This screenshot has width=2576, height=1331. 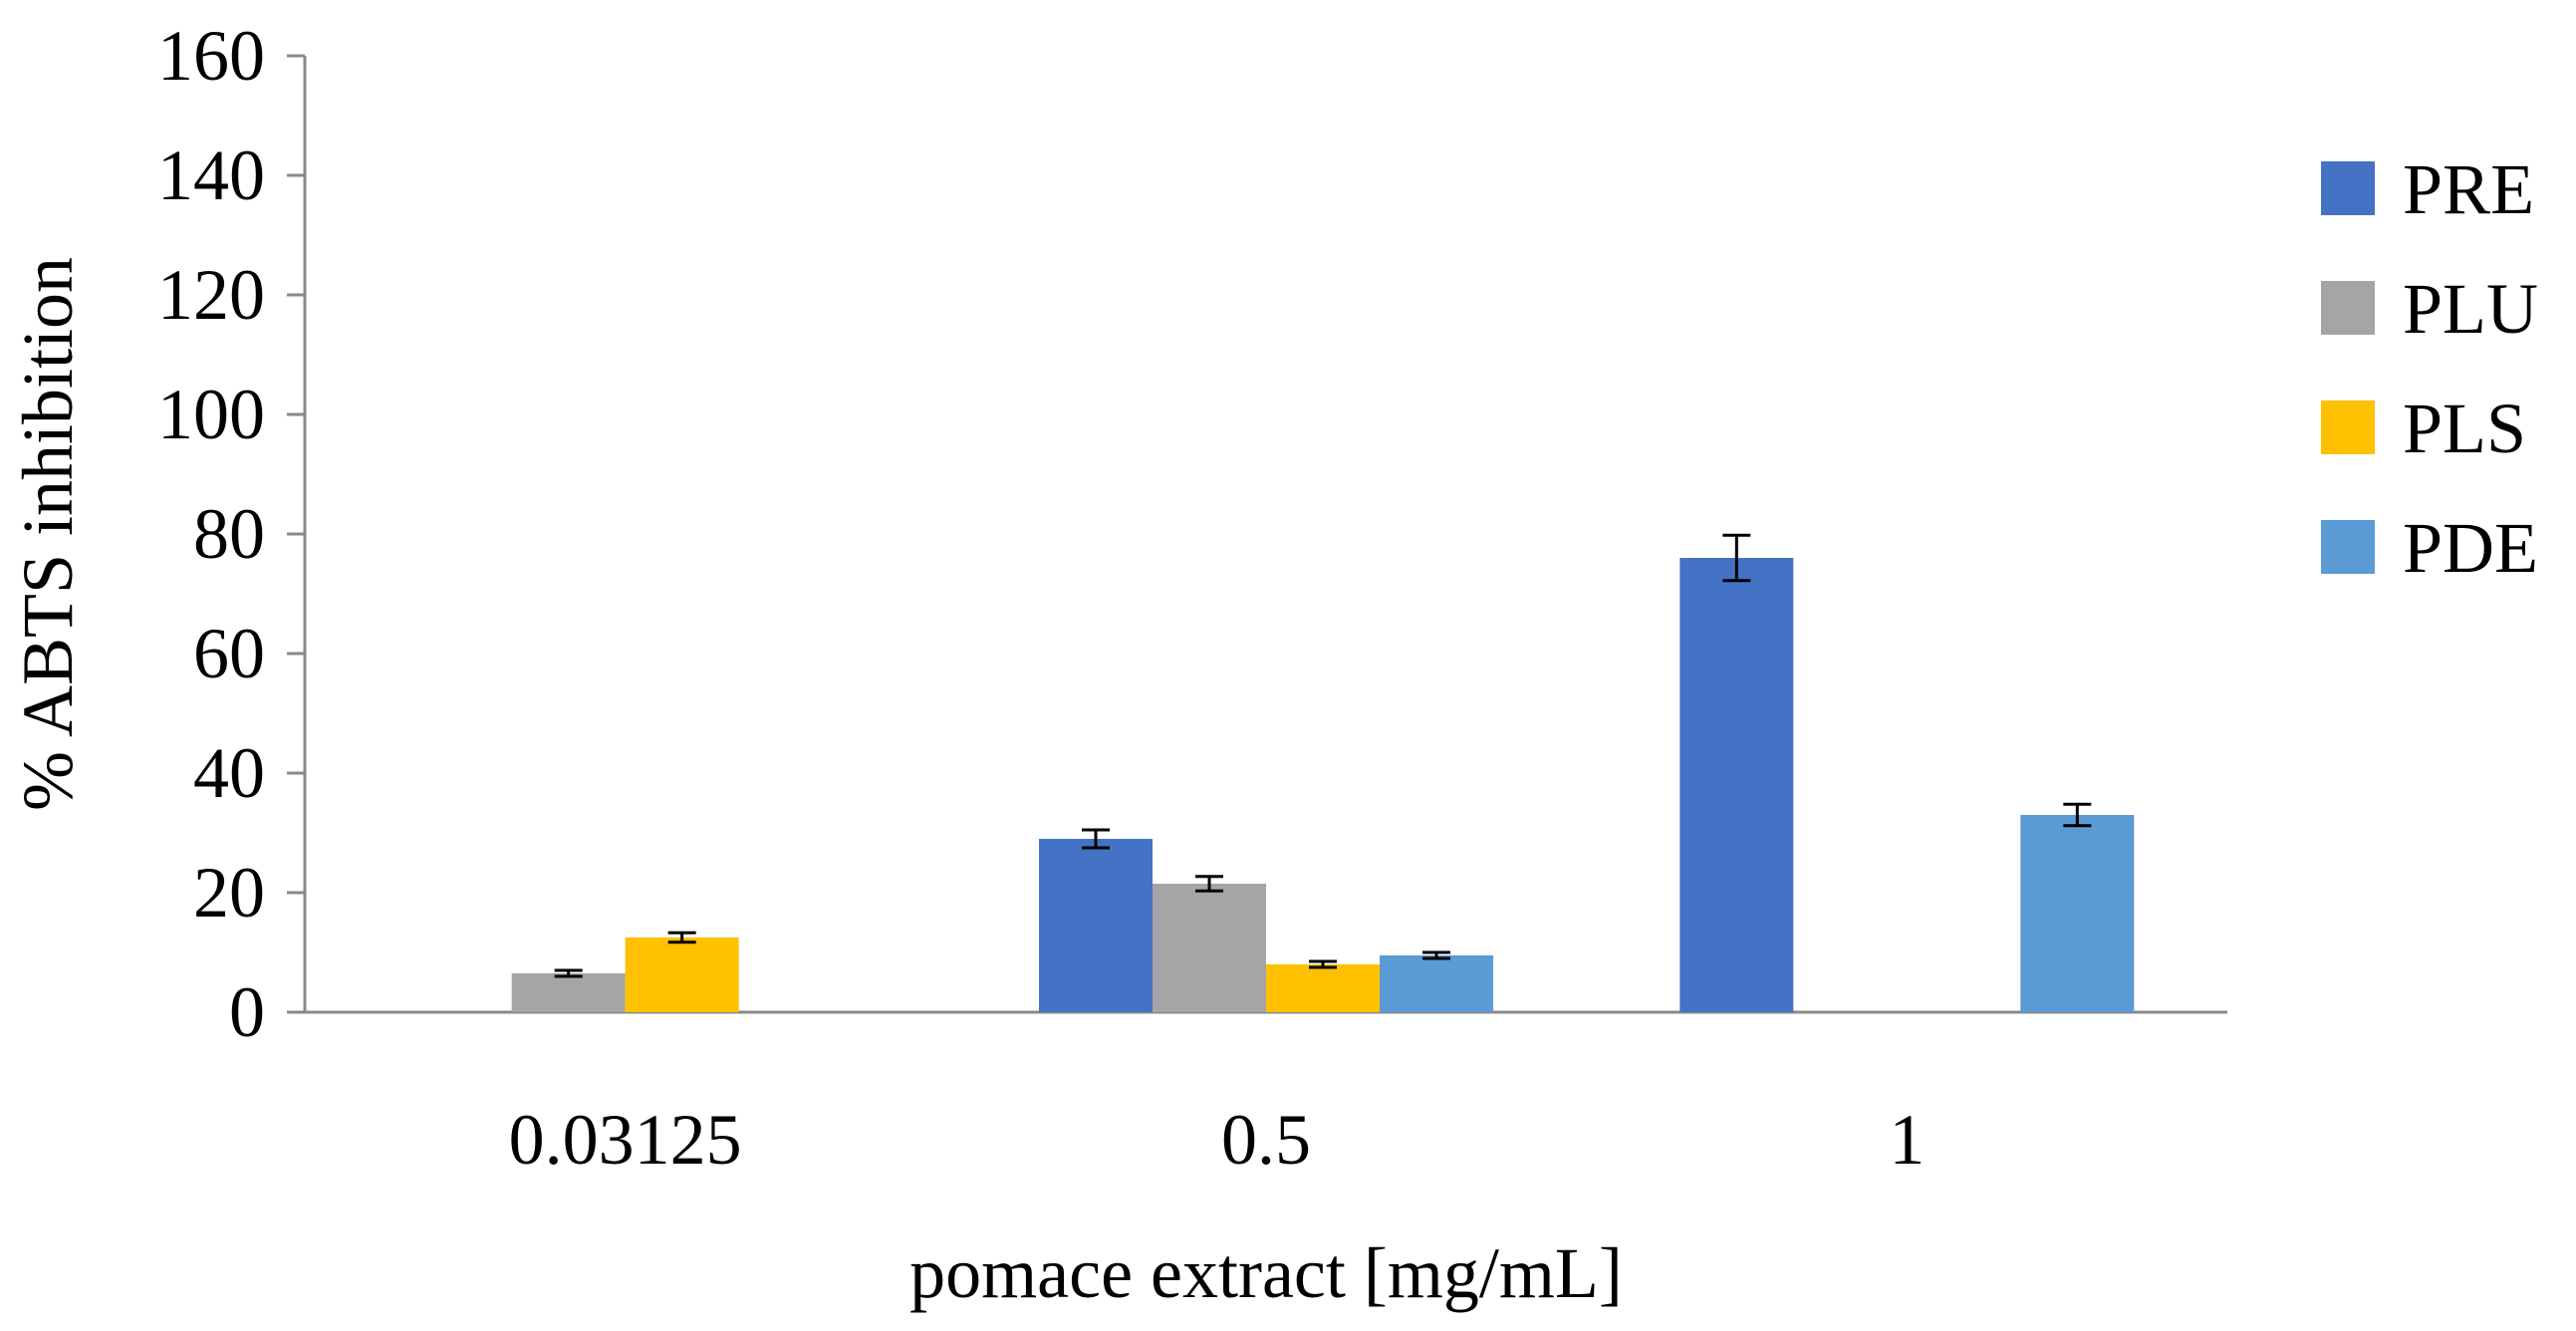 I want to click on x-axis-title: pomace extract [mg/mL], so click(x=1266, y=1273).